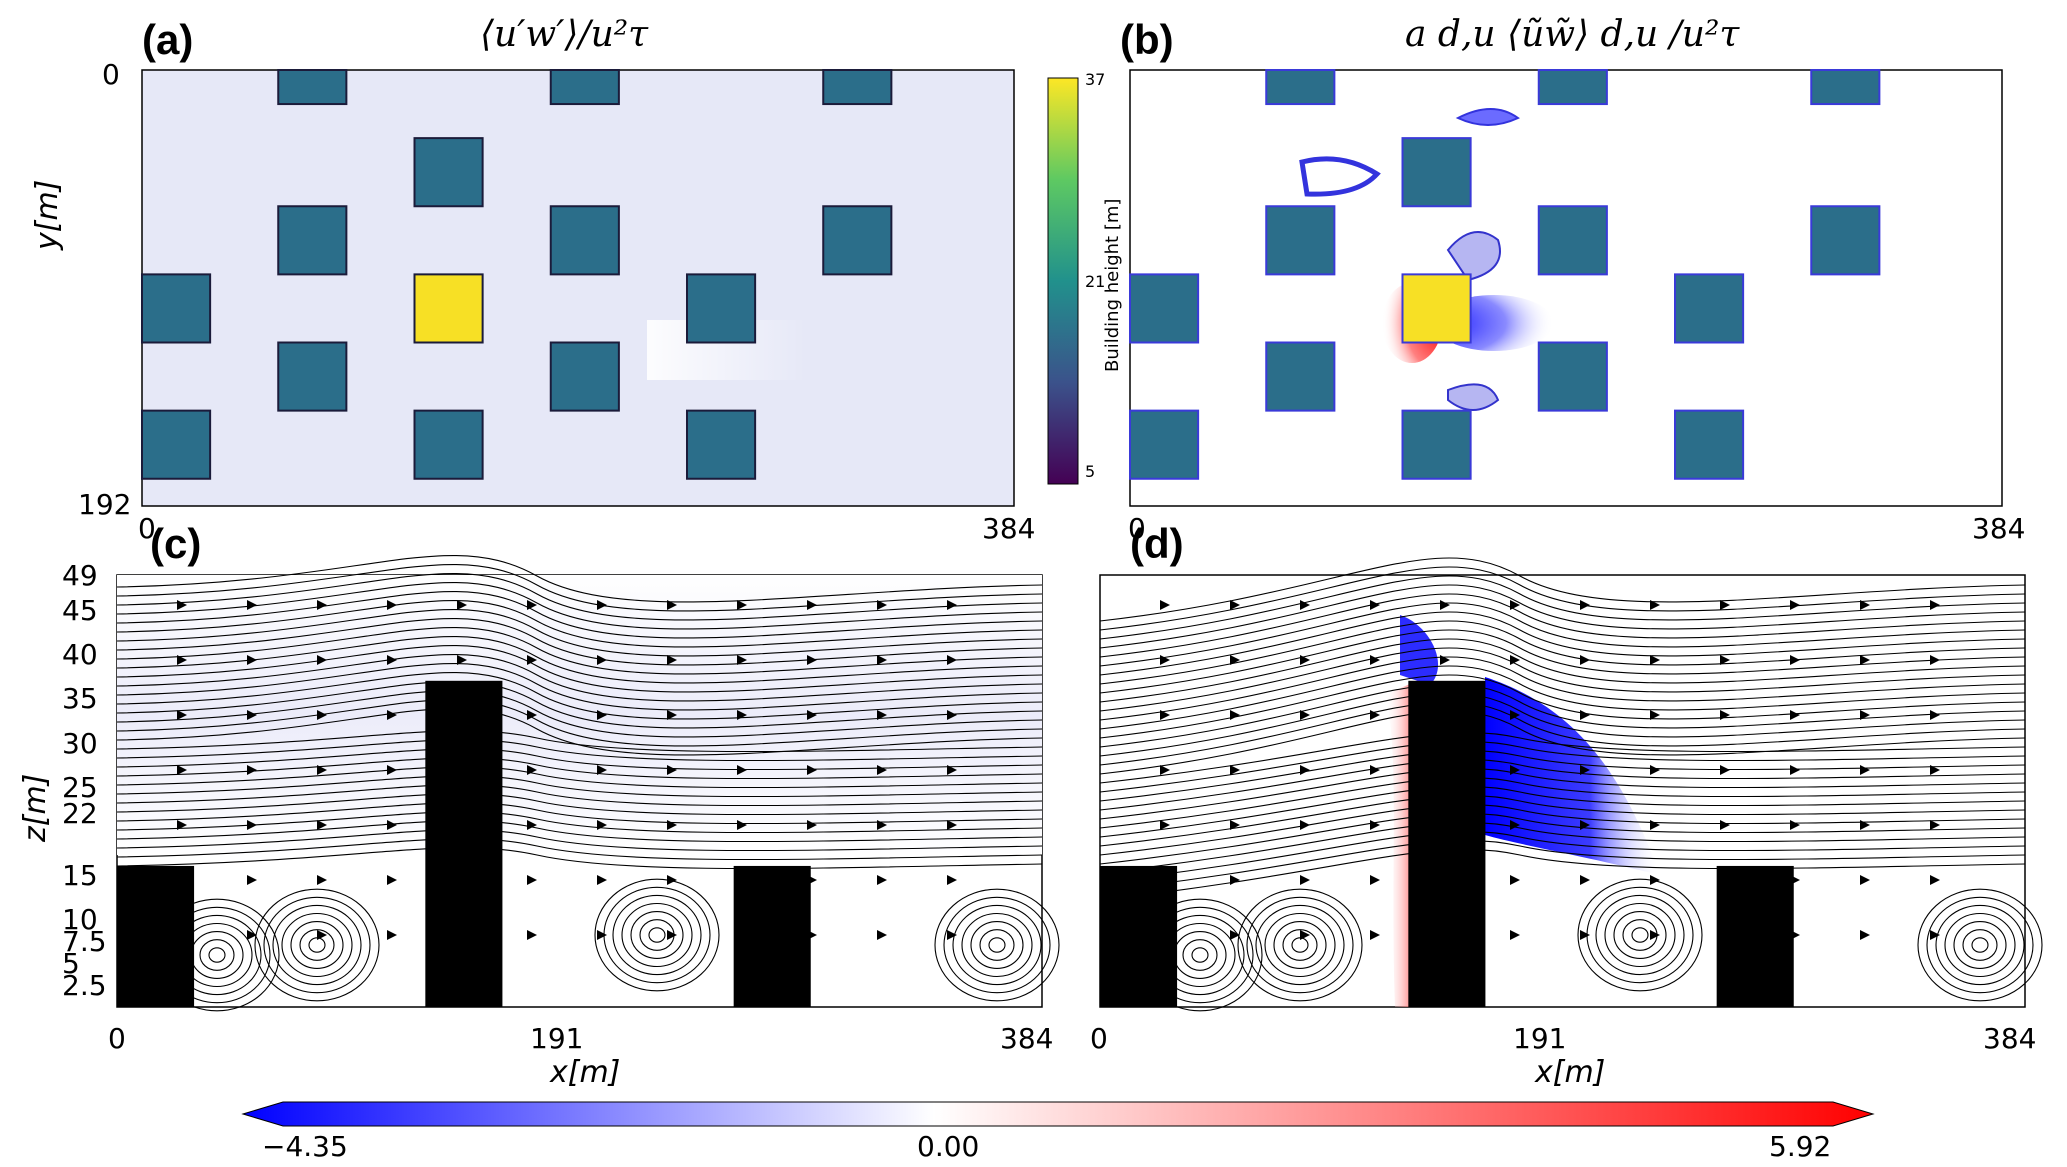 The width and height of the screenshot is (2067, 1167). What do you see at coordinates (35, 807) in the screenshot?
I see `panel-c-ylabel: z[m]` at bounding box center [35, 807].